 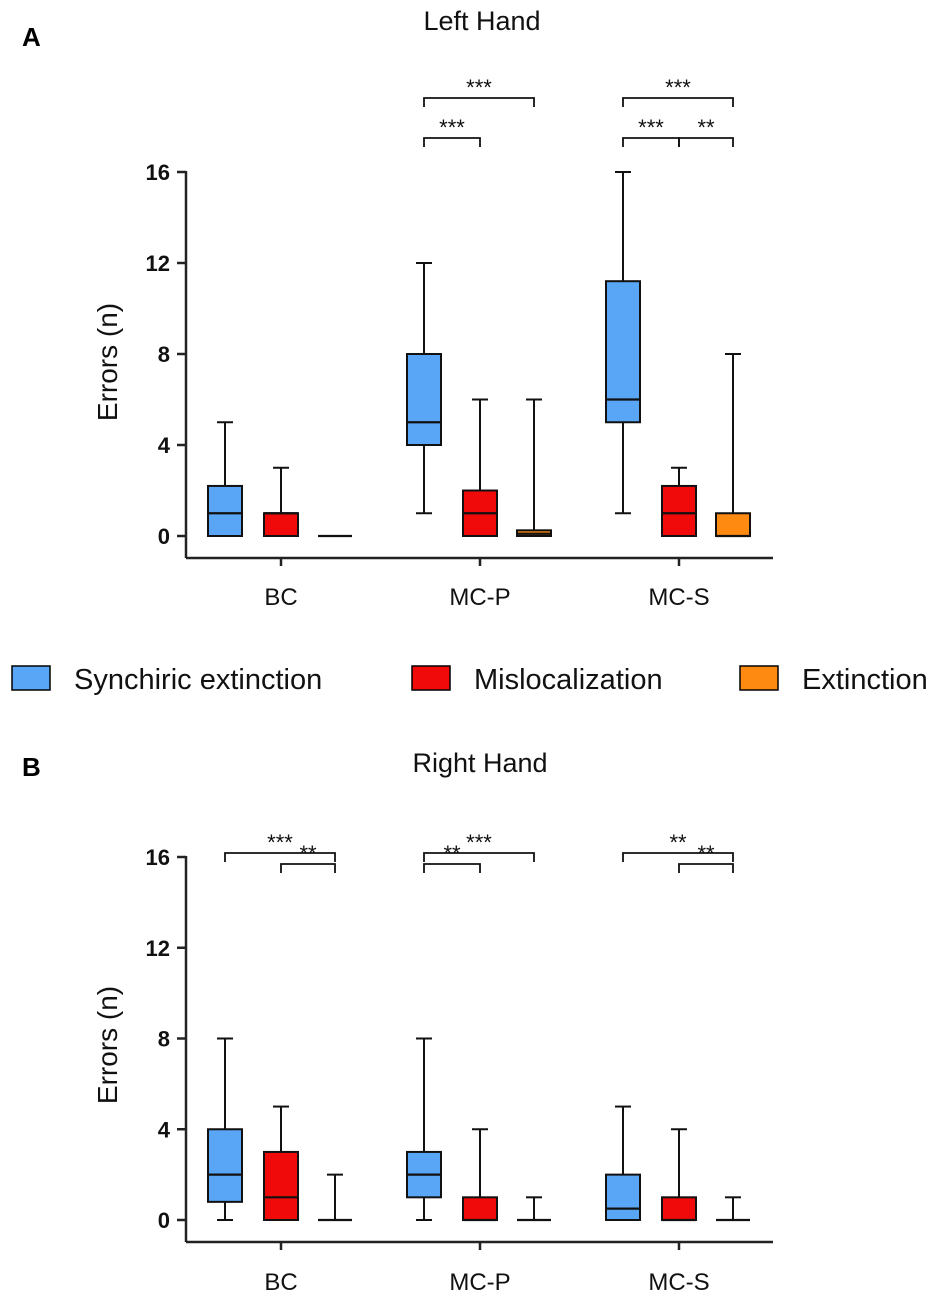 What do you see at coordinates (31, 37) in the screenshot?
I see `panel-letter: A` at bounding box center [31, 37].